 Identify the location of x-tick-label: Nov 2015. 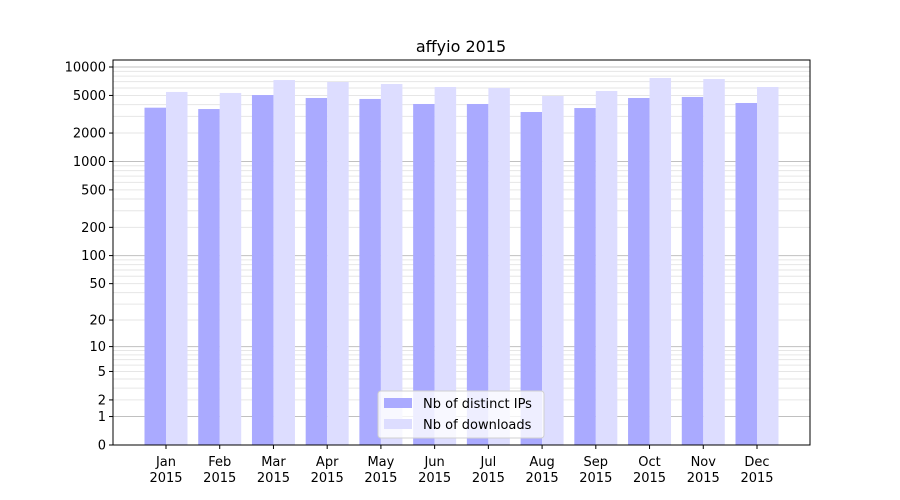
(703, 470).